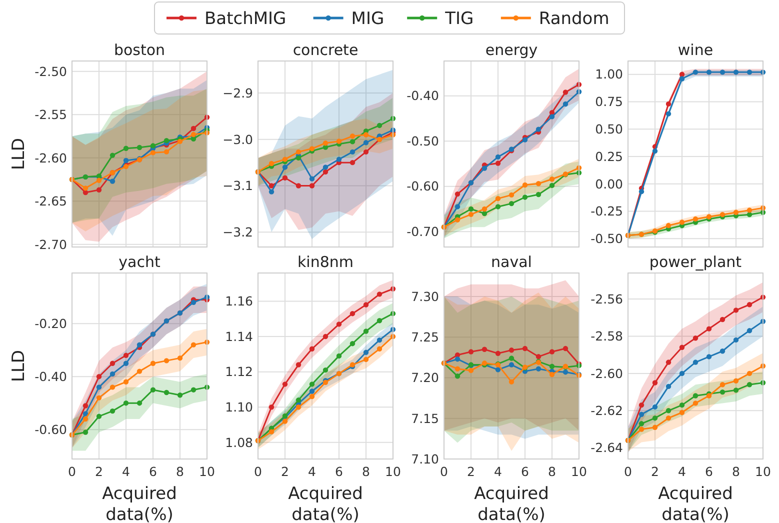 This screenshot has width=779, height=523. Describe the element at coordinates (239, 442) in the screenshot. I see `y-tick-label: 1.08` at that location.